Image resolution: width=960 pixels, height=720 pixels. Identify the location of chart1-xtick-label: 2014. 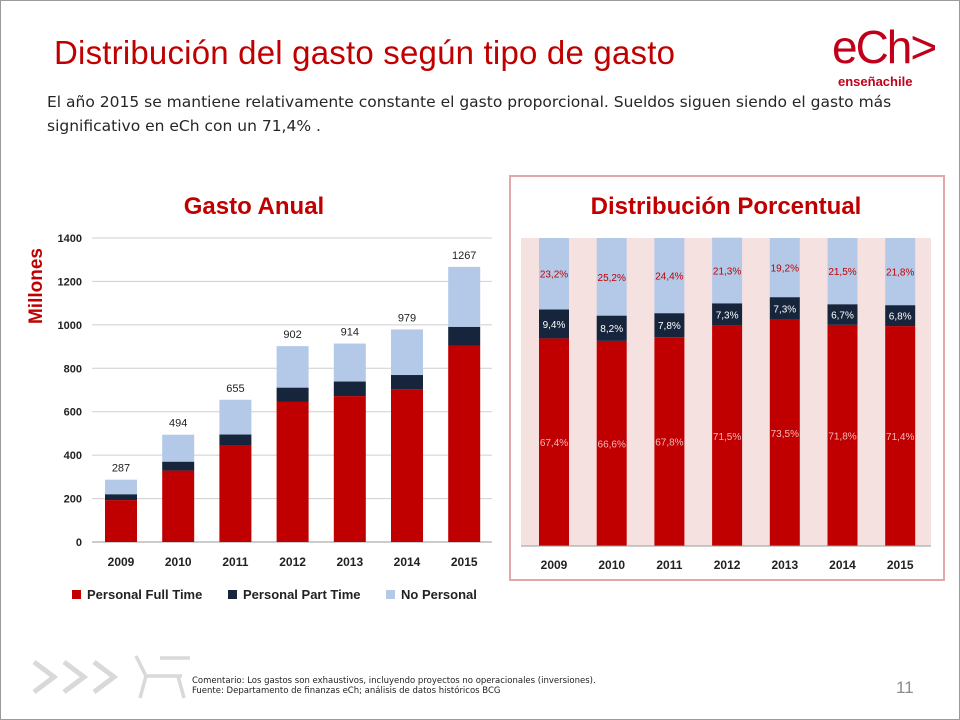
(407, 562).